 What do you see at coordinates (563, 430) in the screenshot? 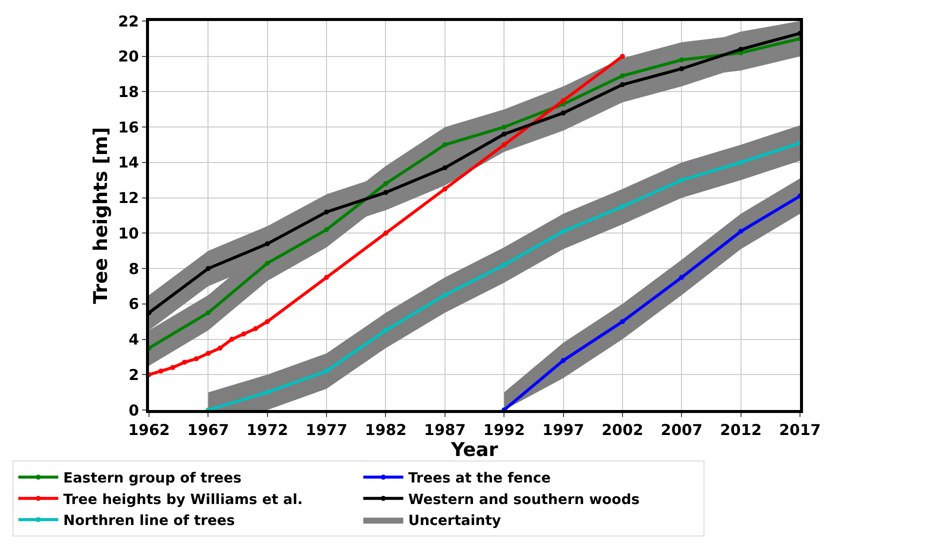
I see `x-tick-label: 1997` at bounding box center [563, 430].